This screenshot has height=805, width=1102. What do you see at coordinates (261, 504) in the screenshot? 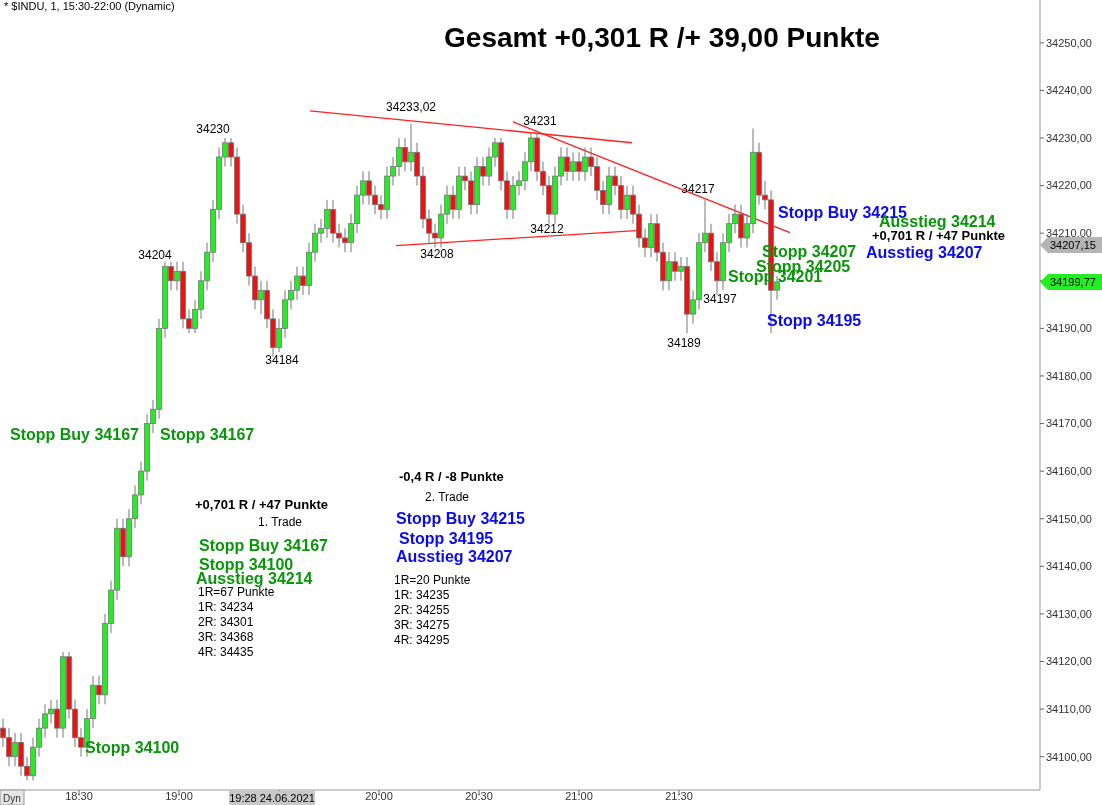
I see `annotation: +0,701 R / +47 Punkte` at bounding box center [261, 504].